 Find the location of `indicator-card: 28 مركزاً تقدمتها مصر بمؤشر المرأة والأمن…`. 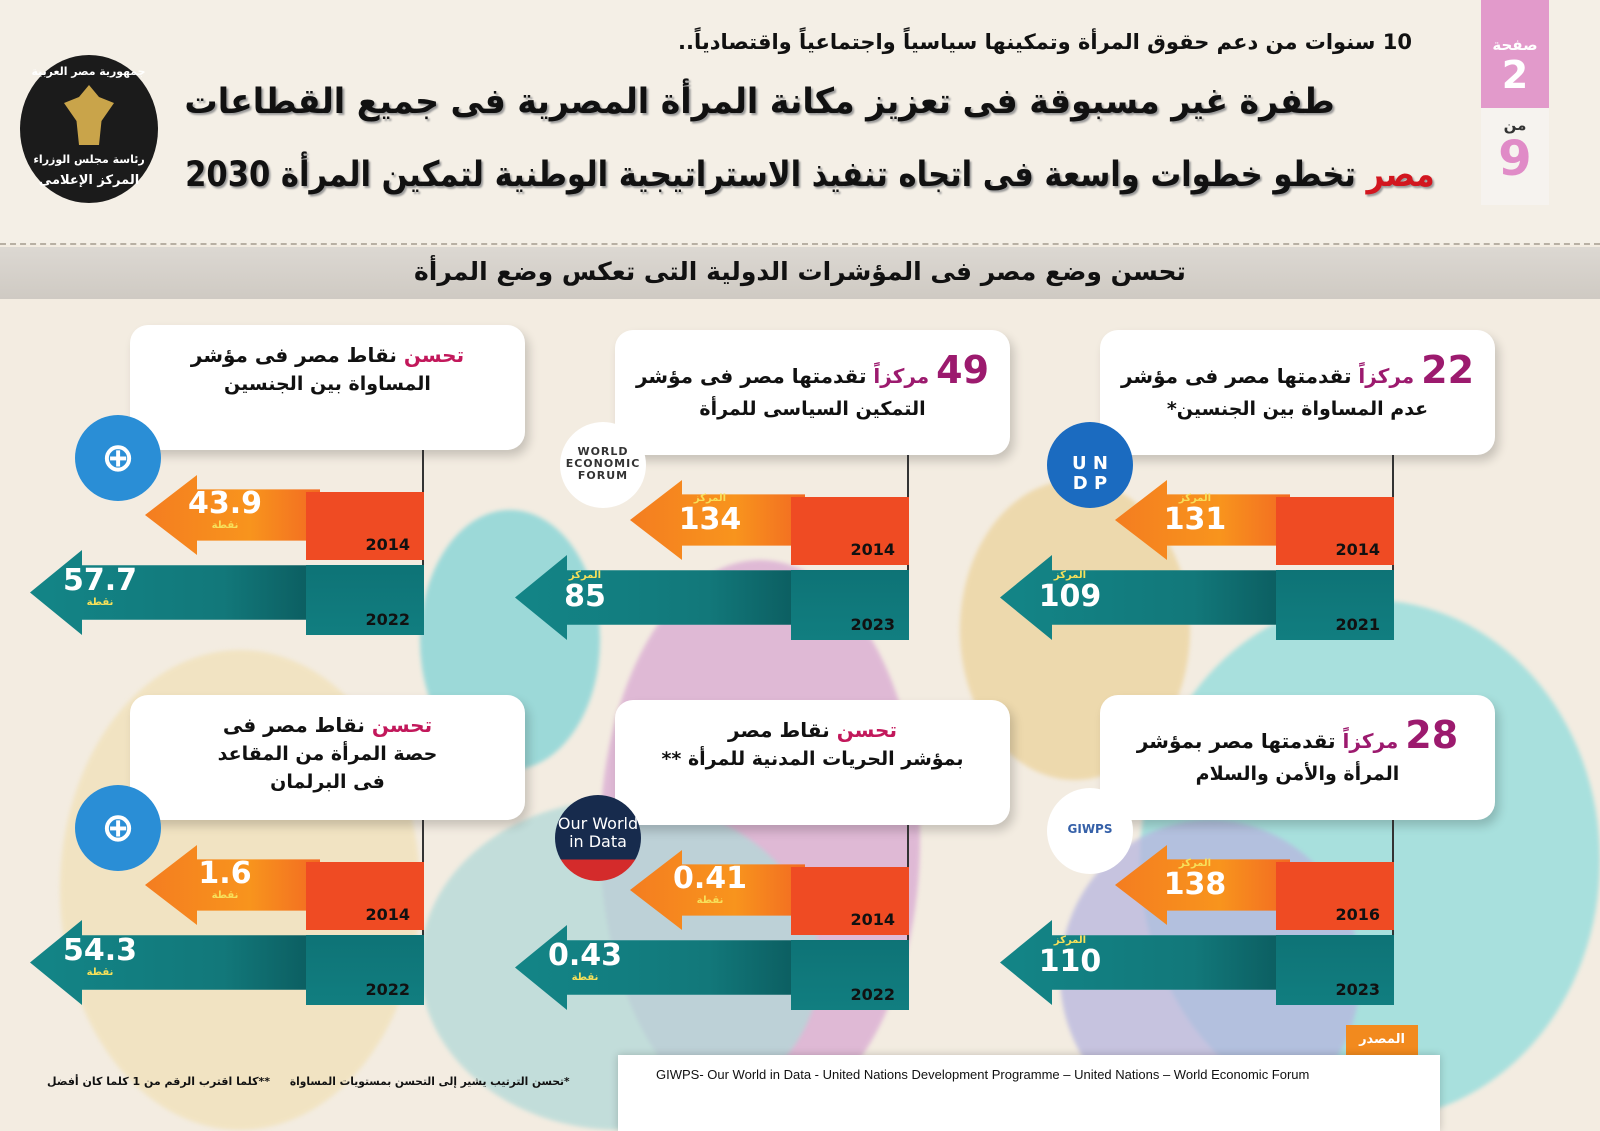

indicator-card: 28 مركزاً تقدمتها مصر بمؤشر المرأة والأمن… is located at coordinates (1297, 757).